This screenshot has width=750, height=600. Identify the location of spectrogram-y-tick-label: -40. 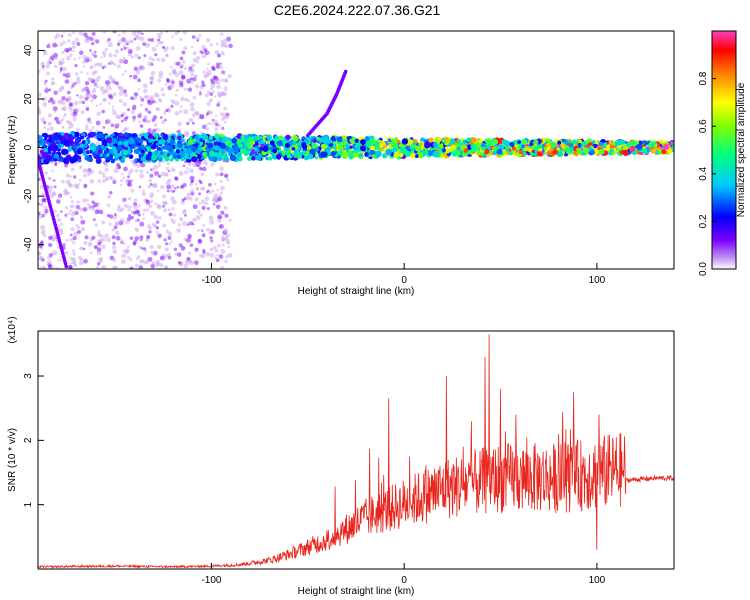
(28, 244).